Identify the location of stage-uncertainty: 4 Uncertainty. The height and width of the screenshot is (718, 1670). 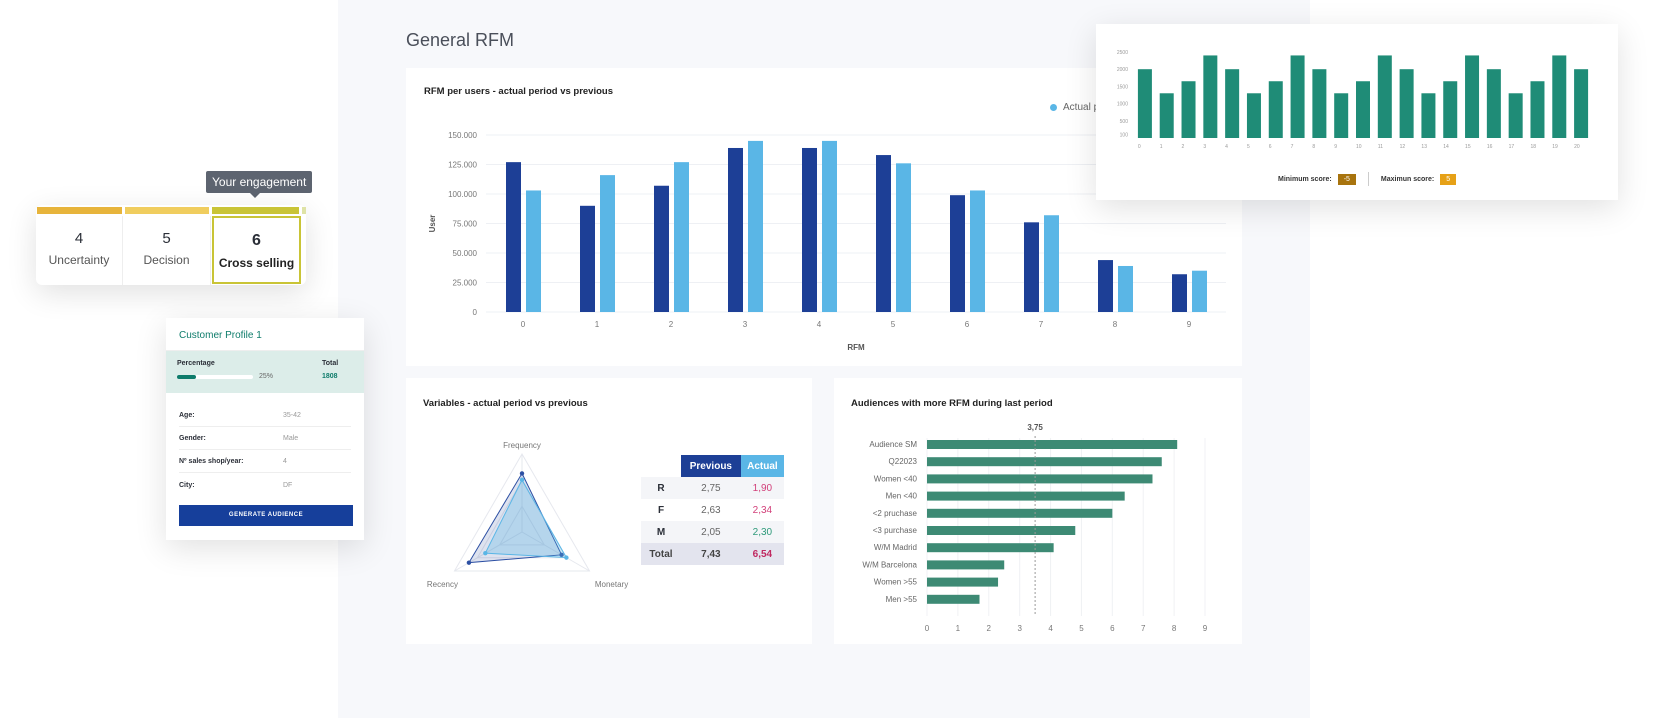
(79, 250).